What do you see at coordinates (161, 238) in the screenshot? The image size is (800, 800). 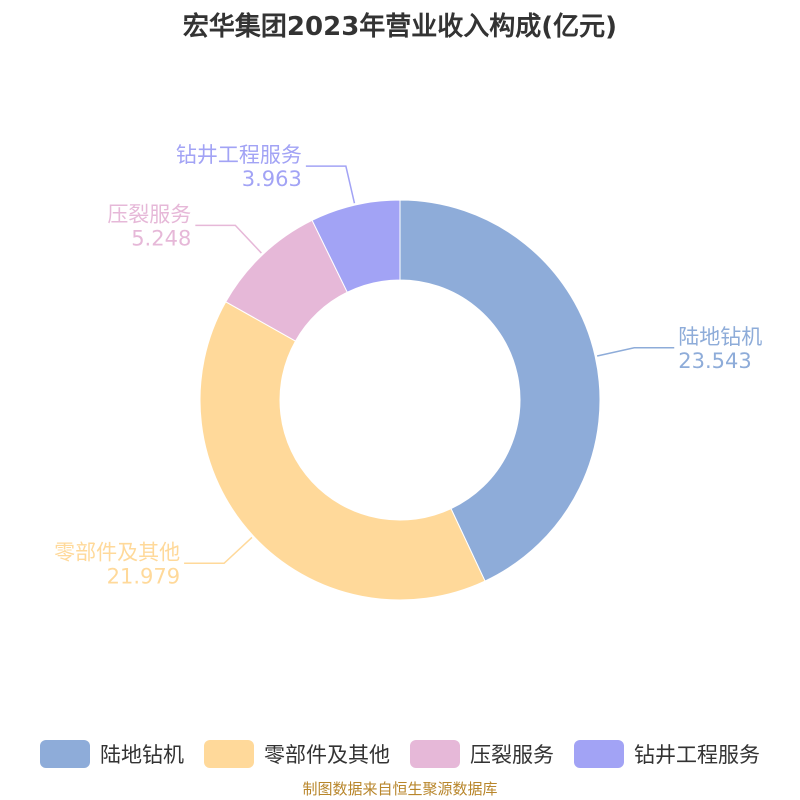 I see `slice-value-label-3: 5.248` at bounding box center [161, 238].